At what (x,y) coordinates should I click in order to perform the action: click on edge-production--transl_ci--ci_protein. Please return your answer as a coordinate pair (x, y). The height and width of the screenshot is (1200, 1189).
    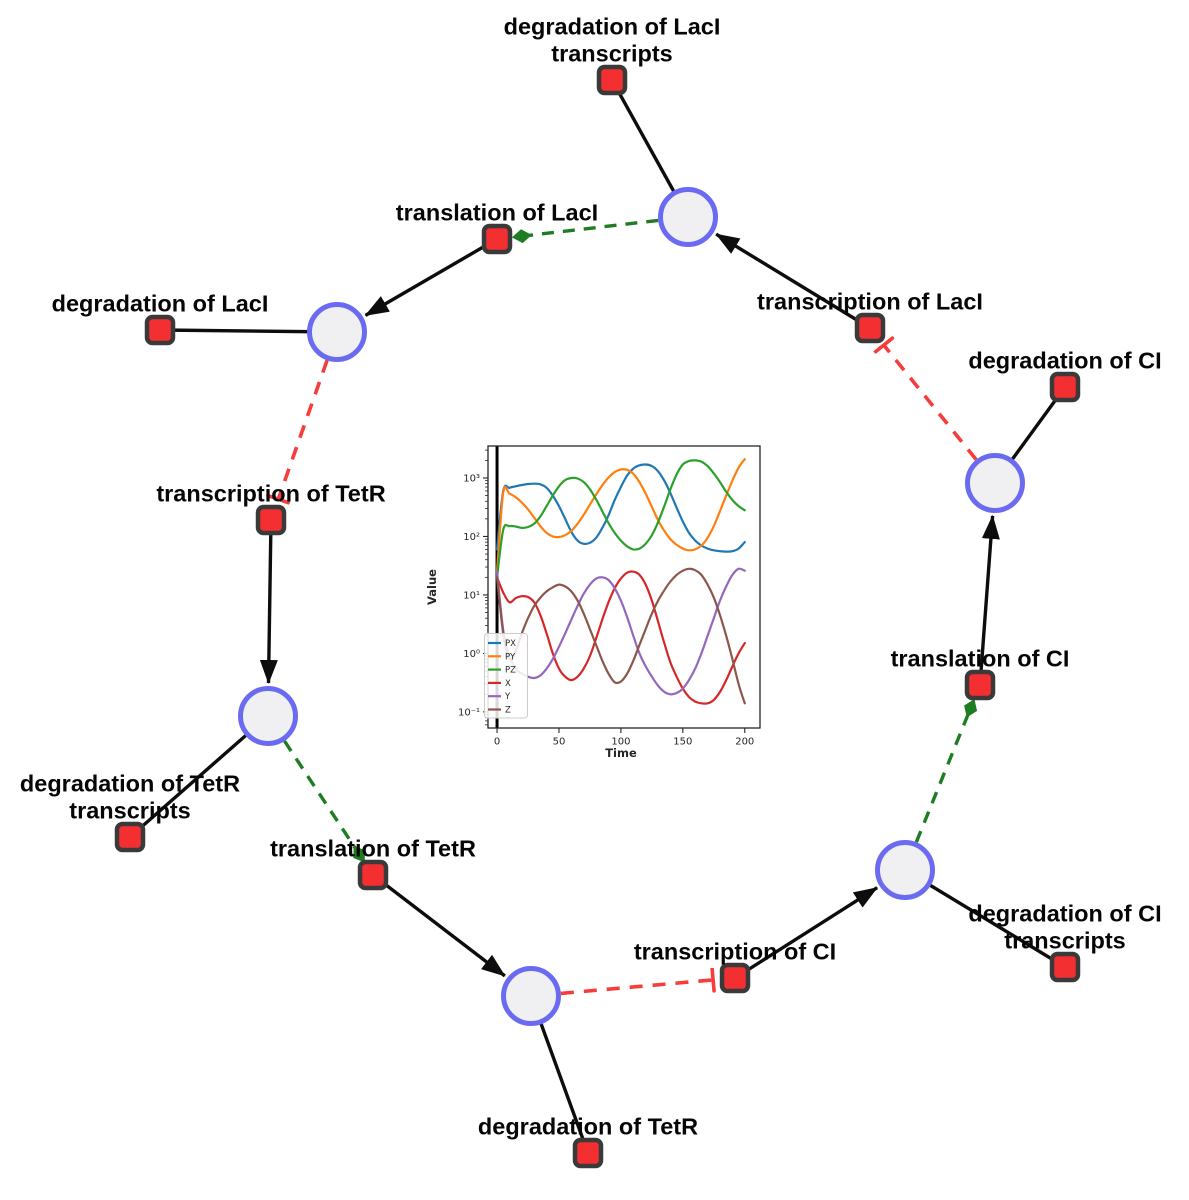
    Looking at the image, I should click on (989, 600).